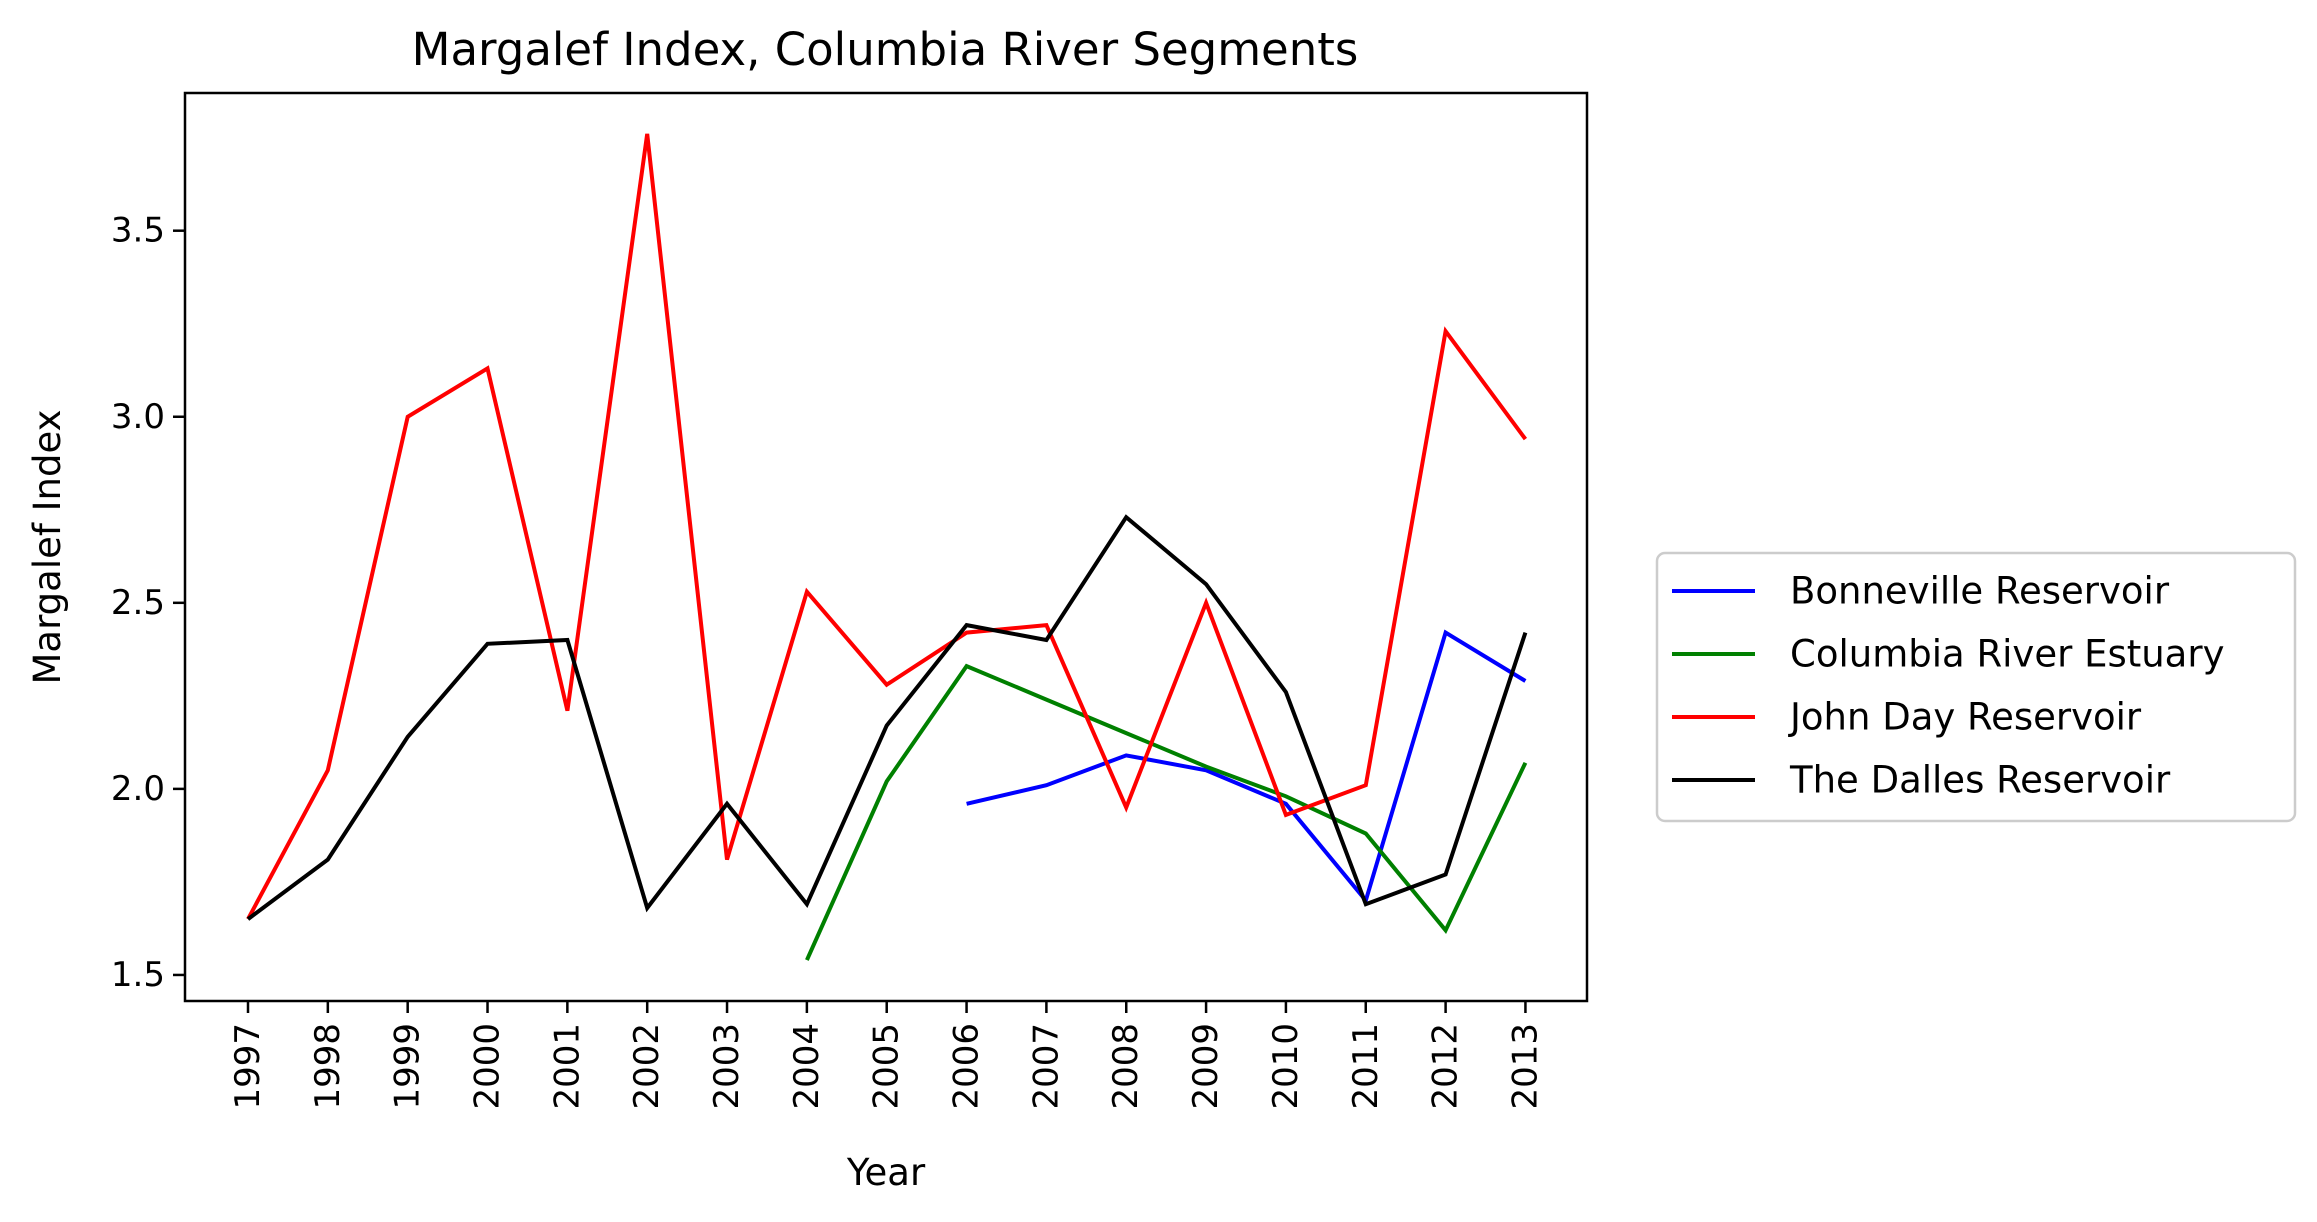 Image resolution: width=2317 pixels, height=1222 pixels. Describe the element at coordinates (328, 1066) in the screenshot. I see `x-tick-label: 1998` at that location.